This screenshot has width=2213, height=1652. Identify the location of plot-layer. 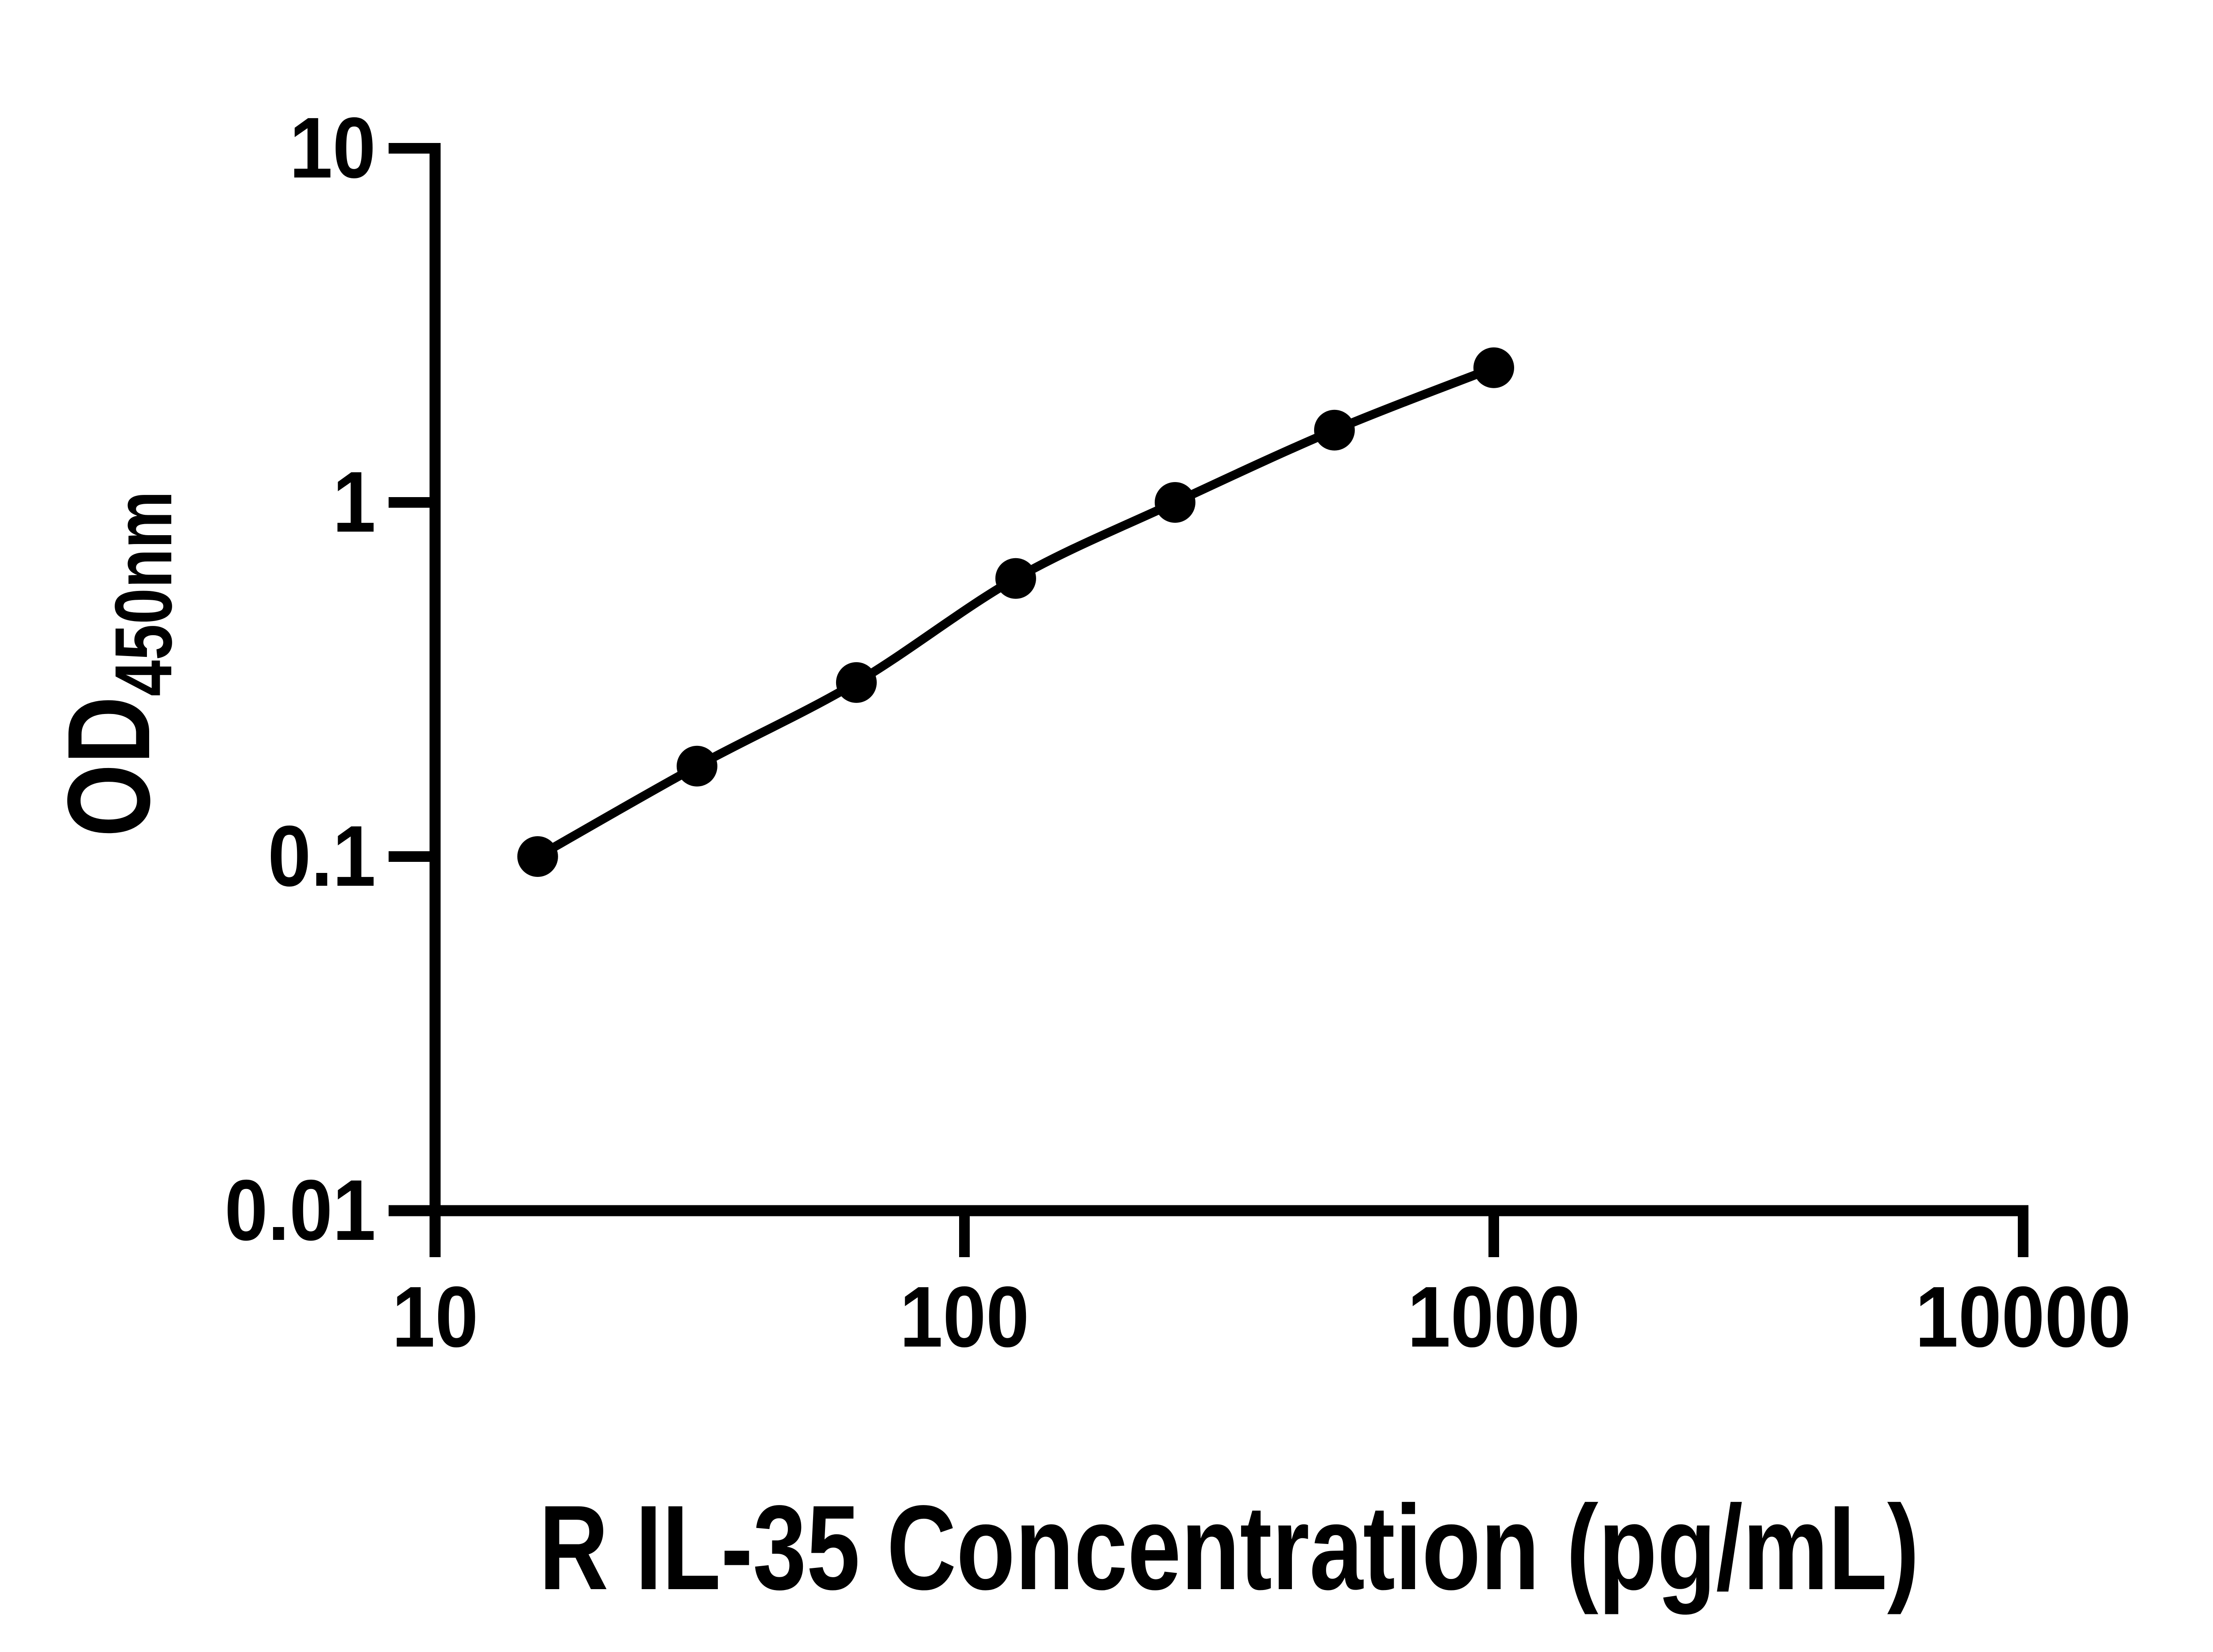
(1015, 612).